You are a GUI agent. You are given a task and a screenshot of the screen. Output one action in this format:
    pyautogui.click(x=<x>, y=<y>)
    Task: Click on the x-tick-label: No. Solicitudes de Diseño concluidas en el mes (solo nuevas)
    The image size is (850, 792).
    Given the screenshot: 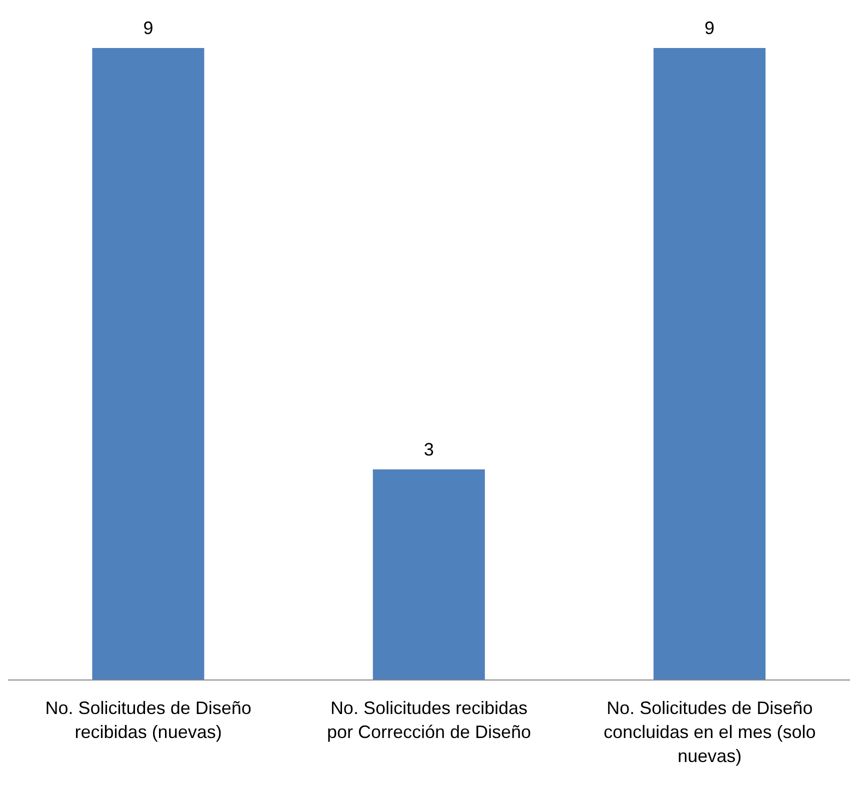 What is the action you would take?
    pyautogui.click(x=710, y=732)
    